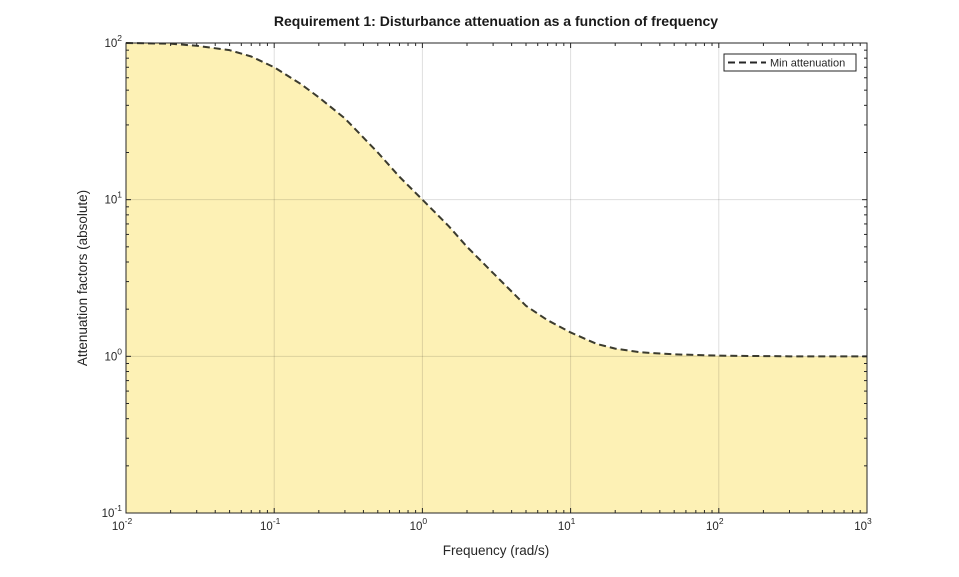 This screenshot has height=577, width=959. I want to click on x-tick-label: 10², so click(715, 524).